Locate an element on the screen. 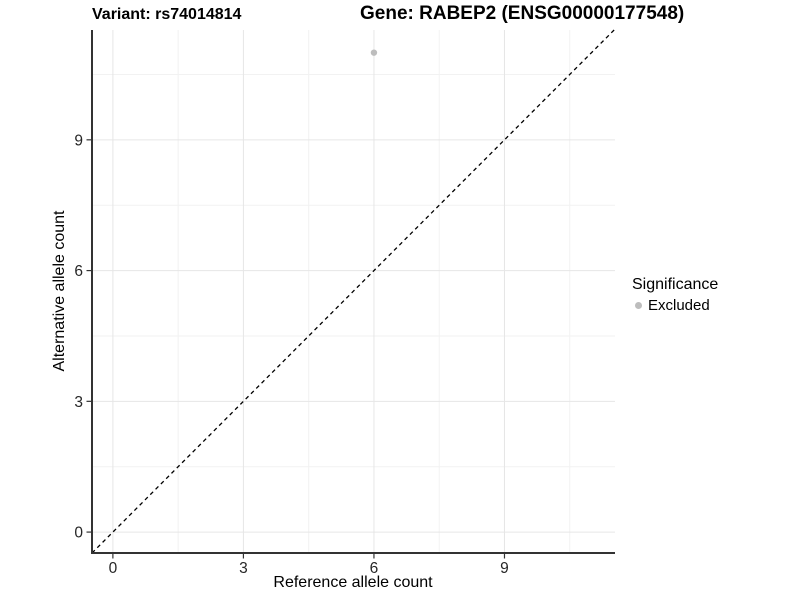 The width and height of the screenshot is (800, 600). excluded-point-icon is located at coordinates (638, 305).